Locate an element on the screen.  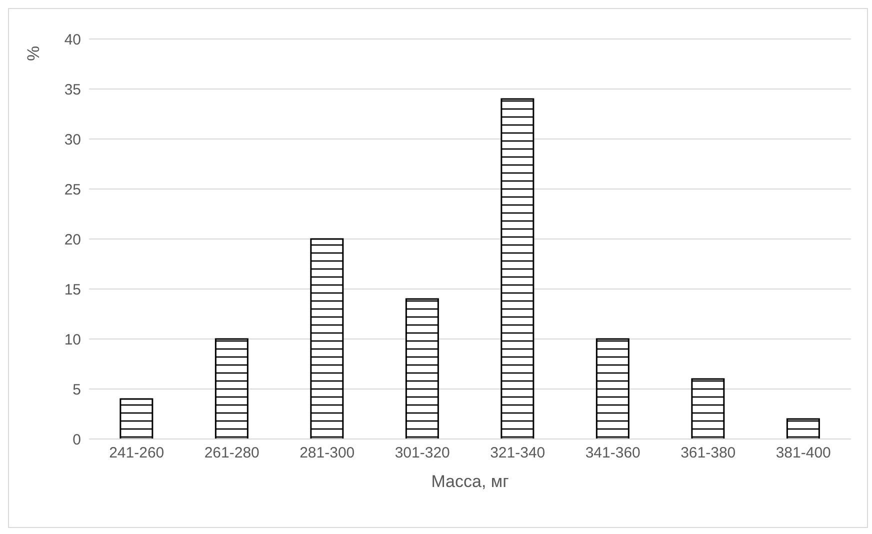
y-tick-label: 10 is located at coordinates (72, 339).